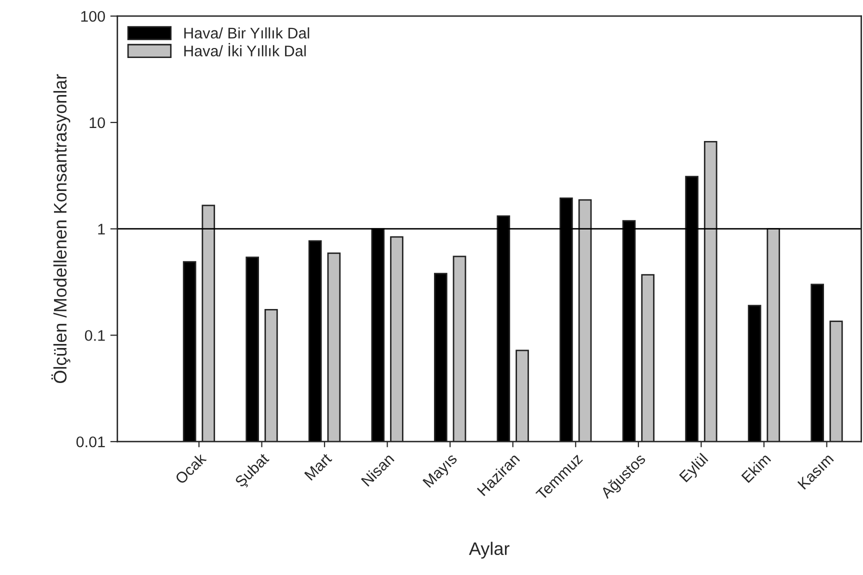  Describe the element at coordinates (60, 229) in the screenshot. I see `y-axis-title: Ölçülen /Modellenen Konsantrasyonlar` at that location.